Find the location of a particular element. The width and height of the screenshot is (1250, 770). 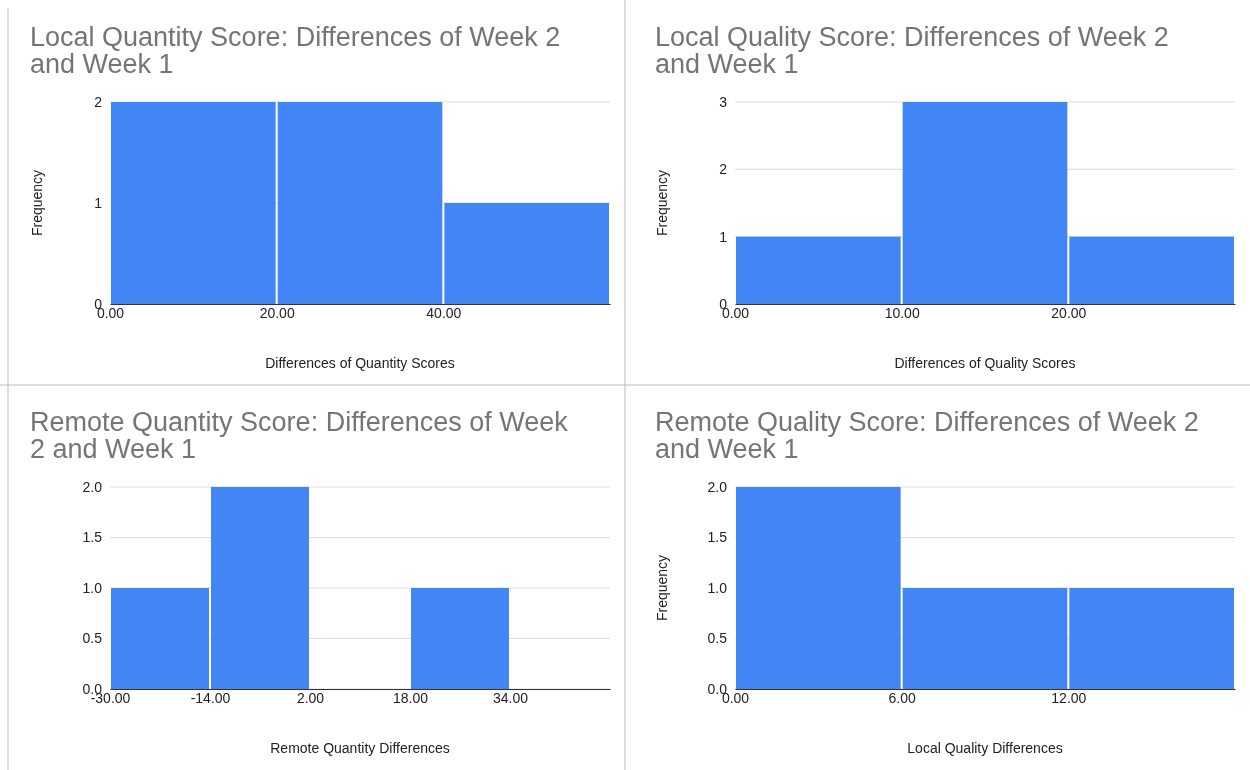

x-axis-title: Differences of Quantity Scores is located at coordinates (360, 363).